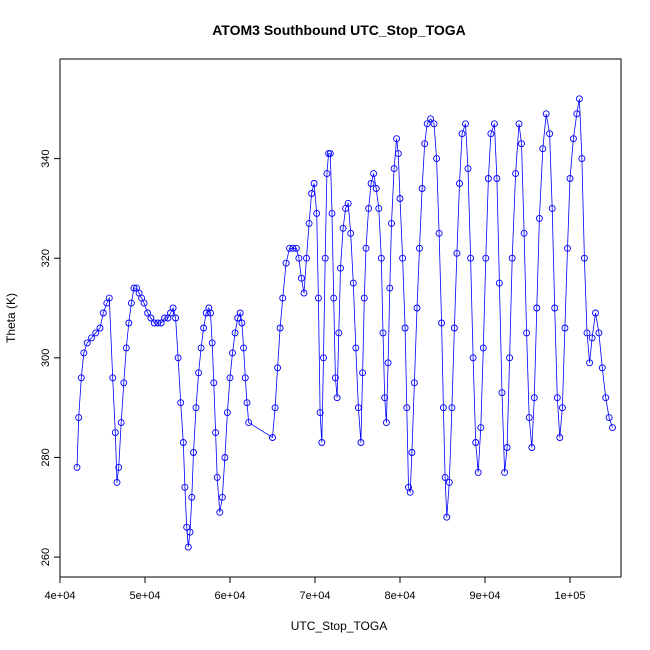 The width and height of the screenshot is (650, 650). What do you see at coordinates (315, 589) in the screenshot?
I see `x-axis: 4e+04 5e+04 6e+04 7e+04 8e+04 9e+04 1e+05` at bounding box center [315, 589].